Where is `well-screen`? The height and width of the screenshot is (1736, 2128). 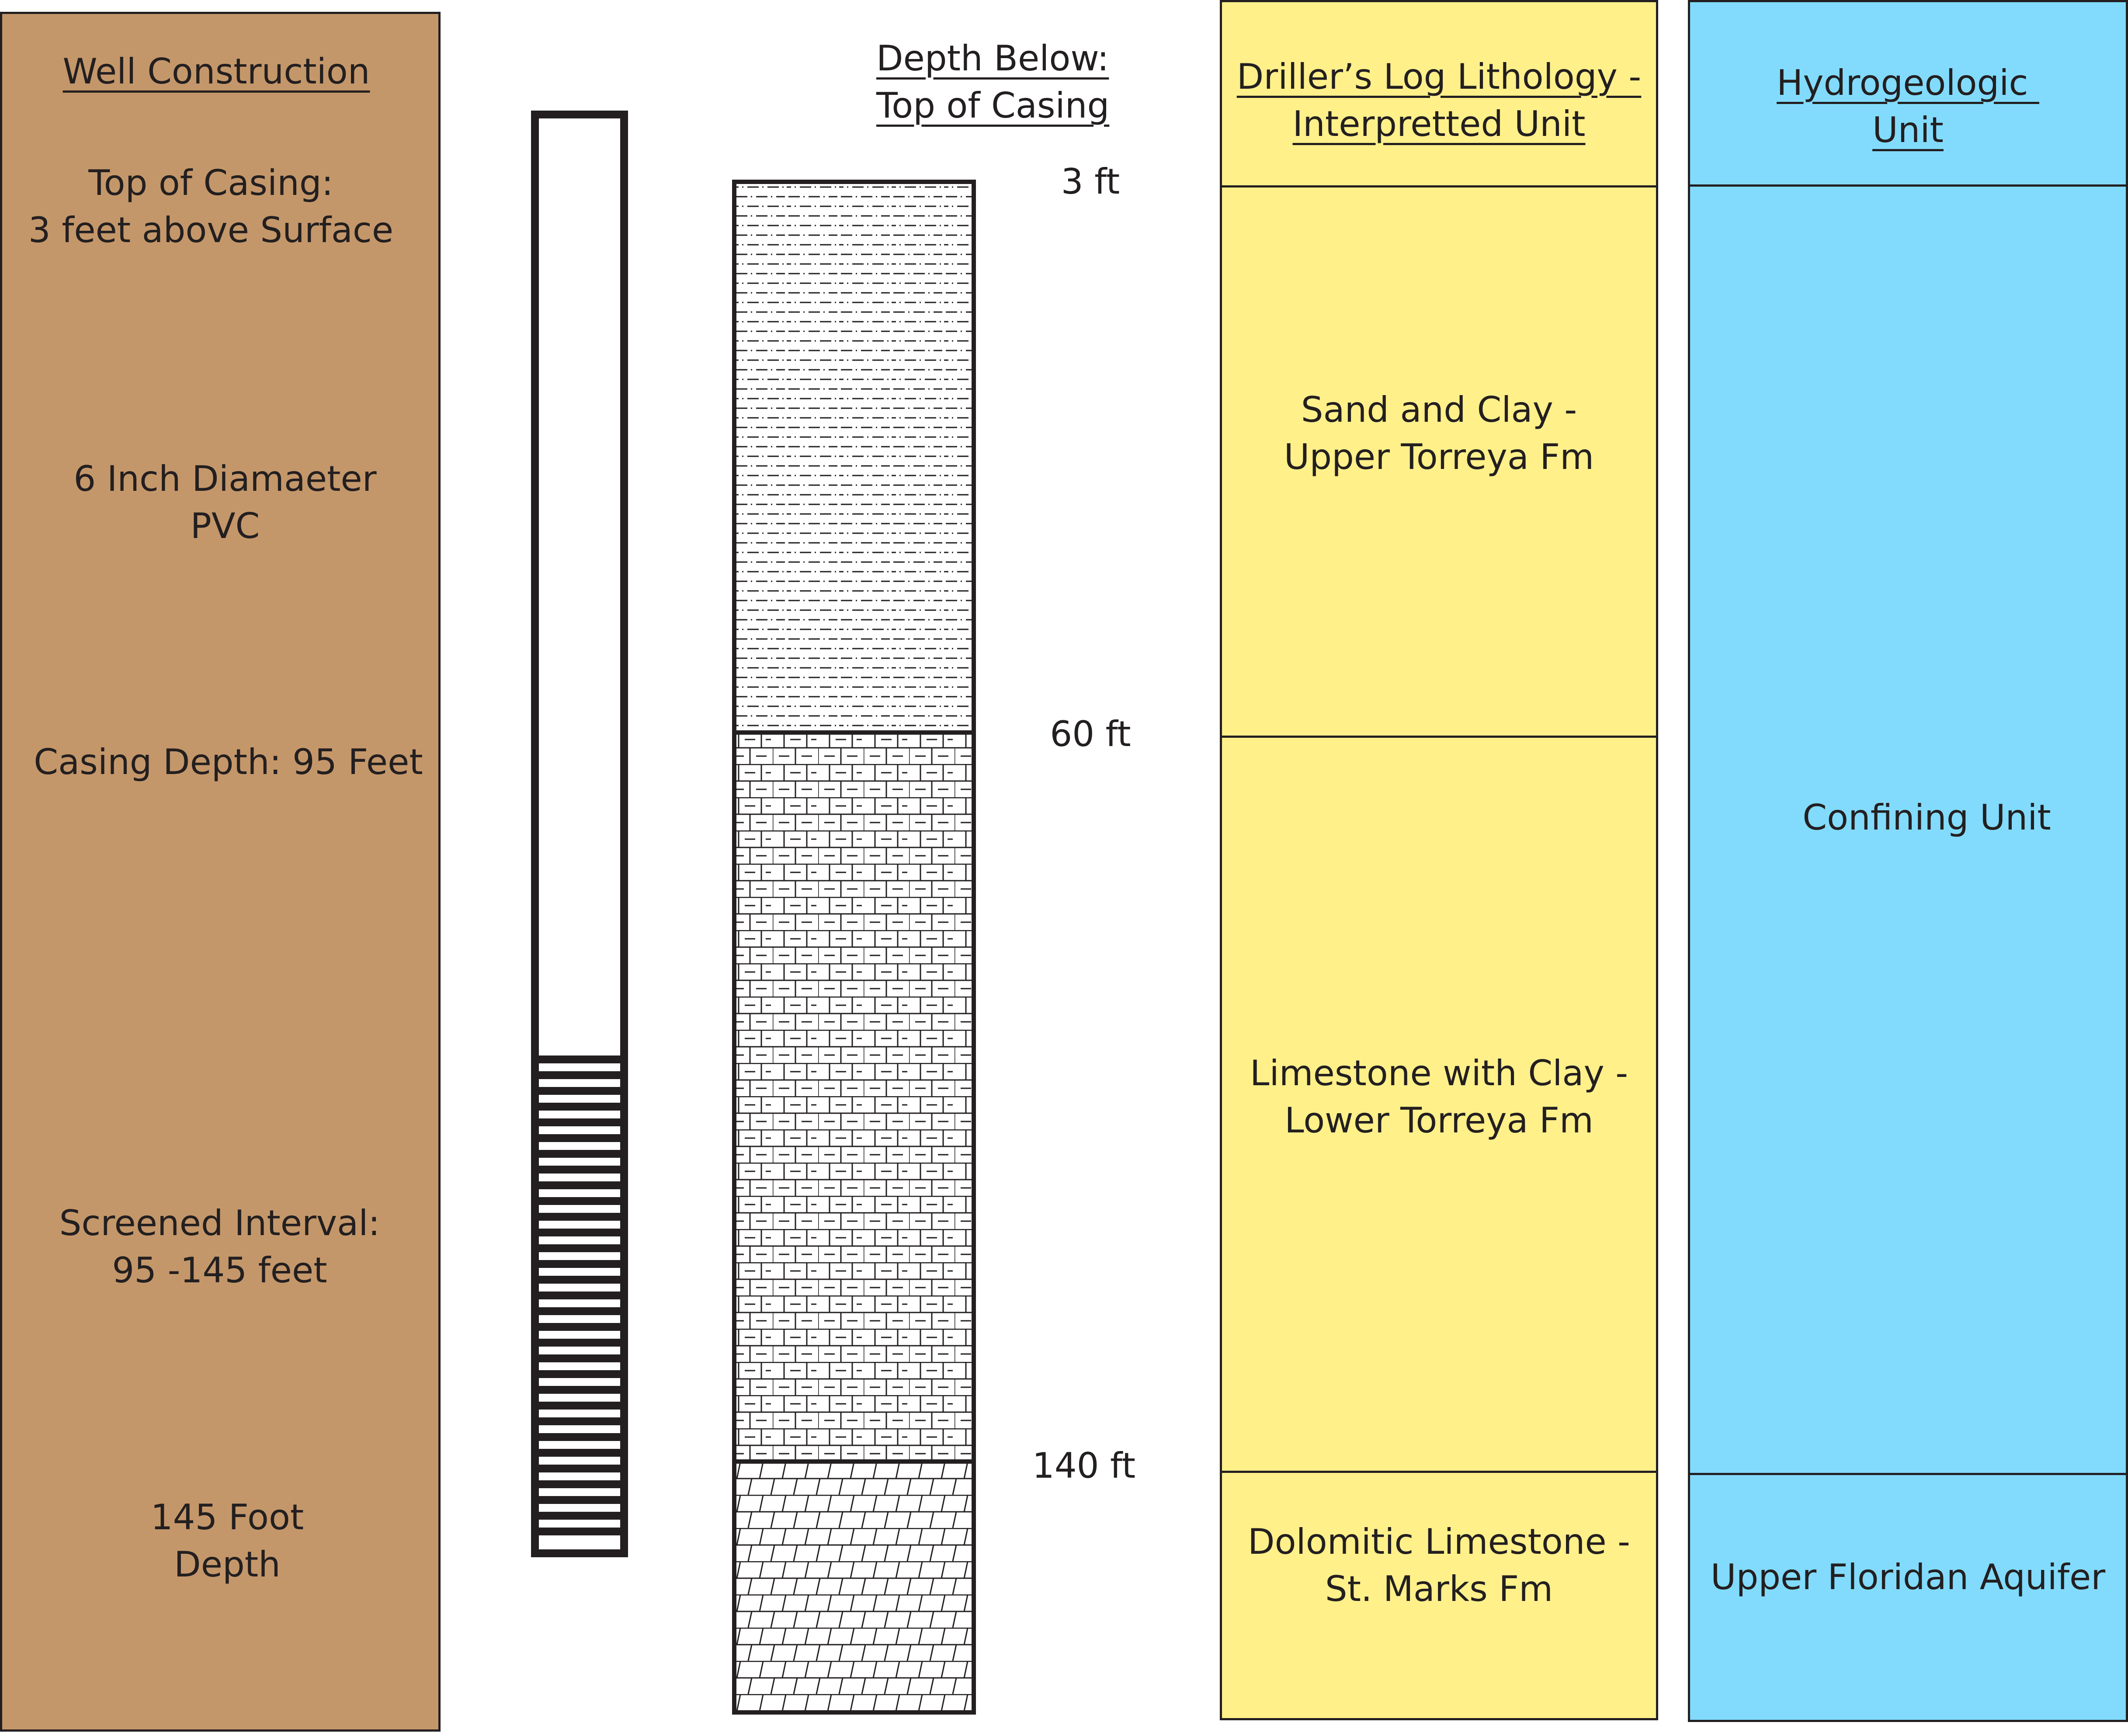 well-screen is located at coordinates (579, 1295).